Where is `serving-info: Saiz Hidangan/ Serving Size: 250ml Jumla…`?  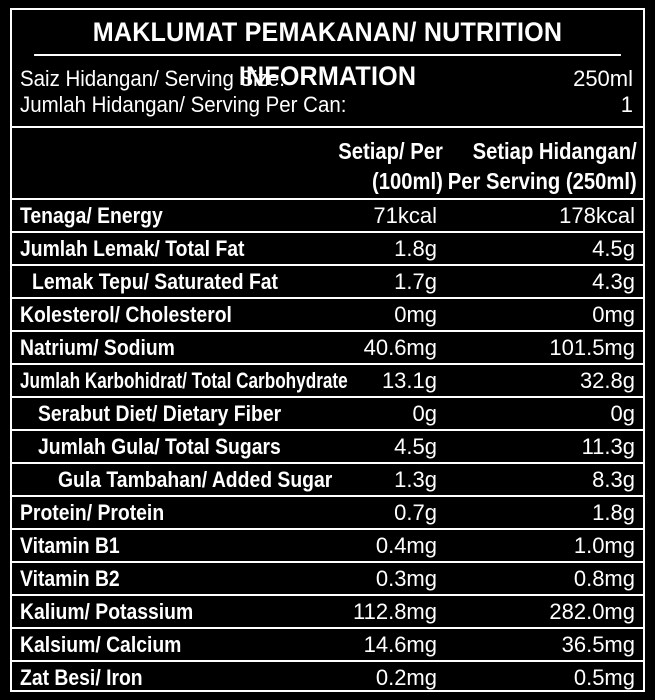 serving-info: Saiz Hidangan/ Serving Size: 250ml Jumla… is located at coordinates (327, 92).